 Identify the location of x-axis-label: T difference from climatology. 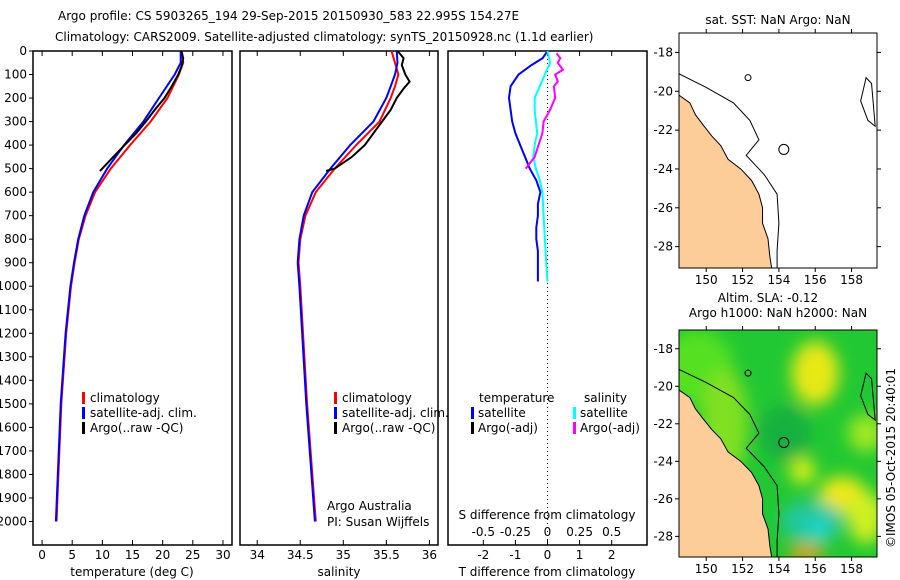
(547, 572).